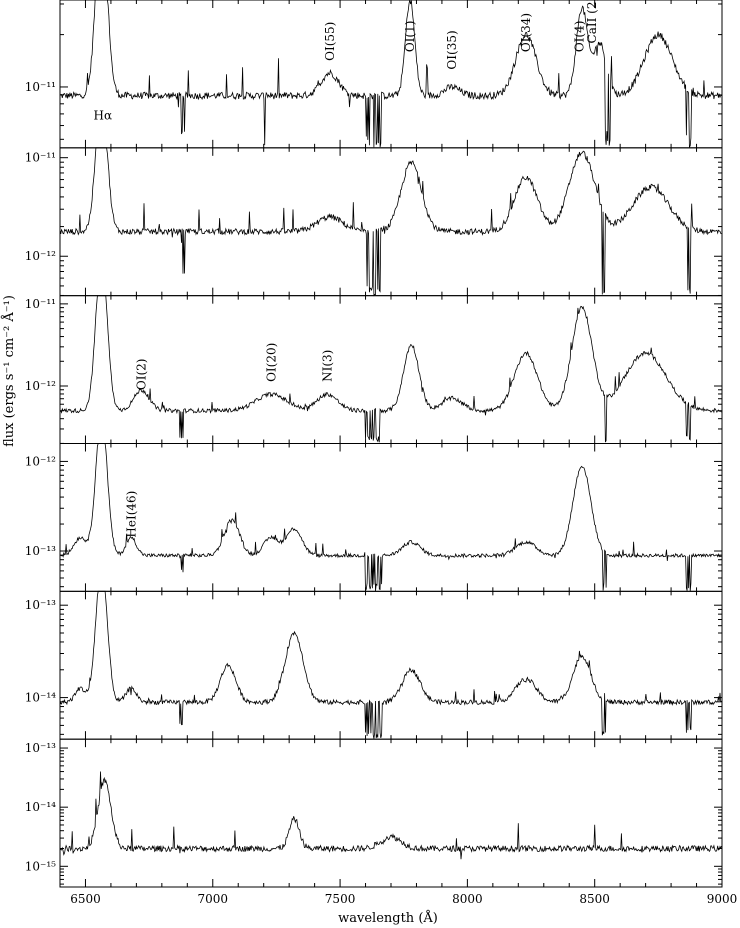 The image size is (740, 928). What do you see at coordinates (579, 37) in the screenshot?
I see `line-annotation: OI(4)` at bounding box center [579, 37].